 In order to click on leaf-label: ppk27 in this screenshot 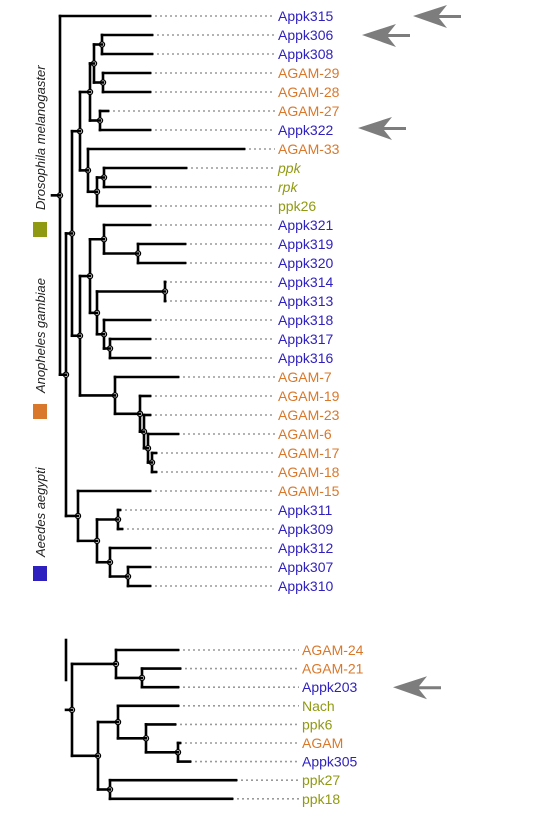, I will do `click(321, 780)`.